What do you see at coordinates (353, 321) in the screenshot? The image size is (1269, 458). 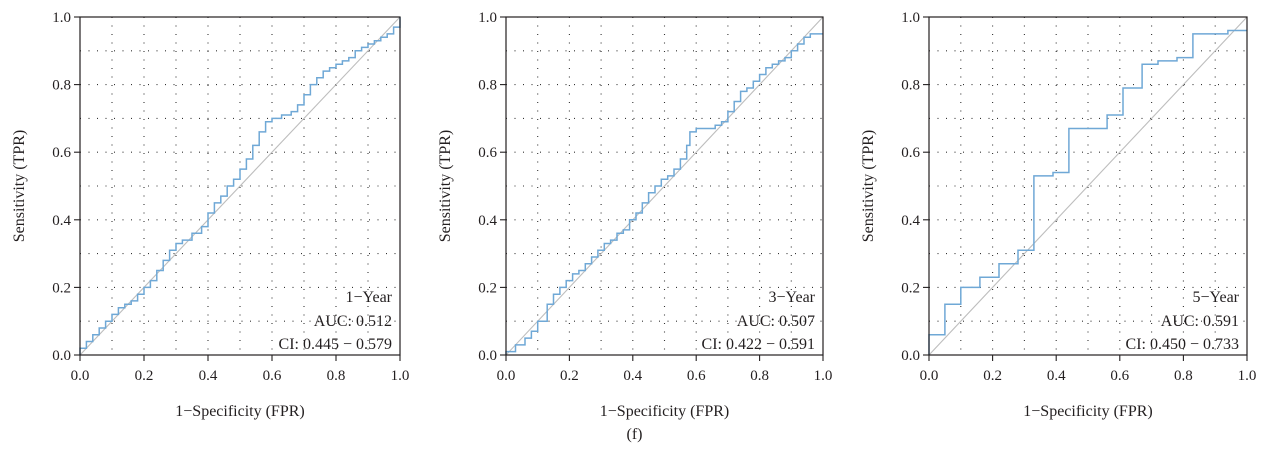 I see `1-year-annotation-auc: AUC: 0.512` at bounding box center [353, 321].